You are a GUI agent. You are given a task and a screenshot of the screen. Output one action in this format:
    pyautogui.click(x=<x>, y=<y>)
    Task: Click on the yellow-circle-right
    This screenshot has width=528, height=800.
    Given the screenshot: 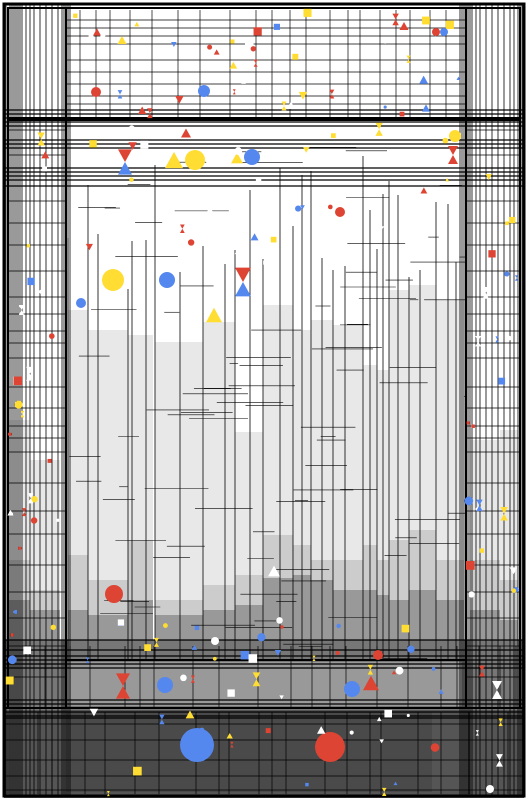 What is the action you would take?
    pyautogui.click(x=455, y=136)
    